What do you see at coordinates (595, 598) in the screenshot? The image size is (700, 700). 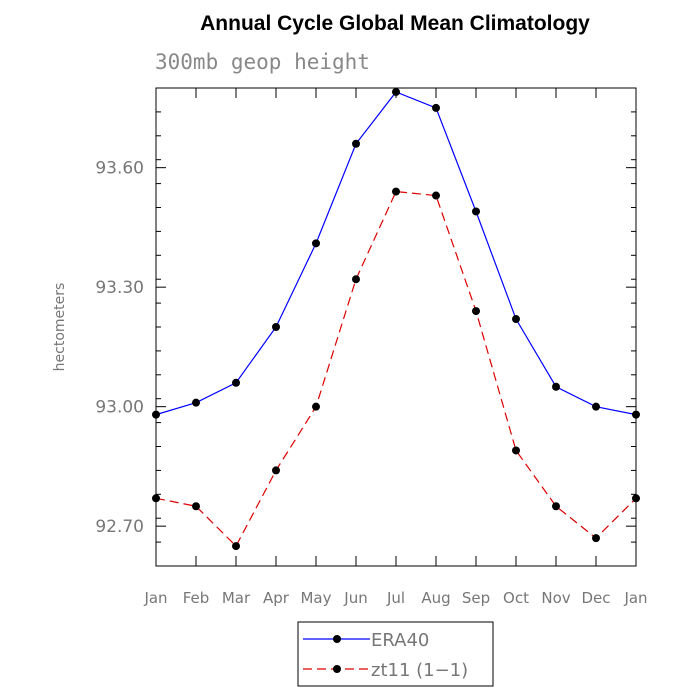 I see `x-tick-label: Dec` at bounding box center [595, 598].